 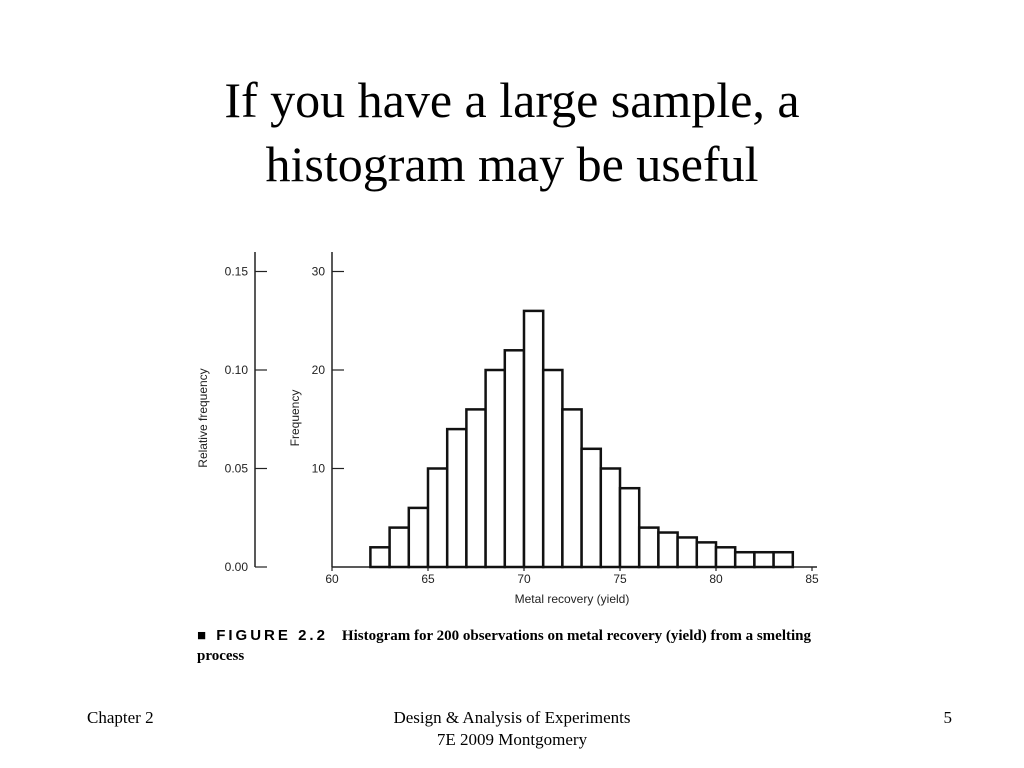 I want to click on slide-title-line-2: histogram may be useful, so click(x=512, y=164).